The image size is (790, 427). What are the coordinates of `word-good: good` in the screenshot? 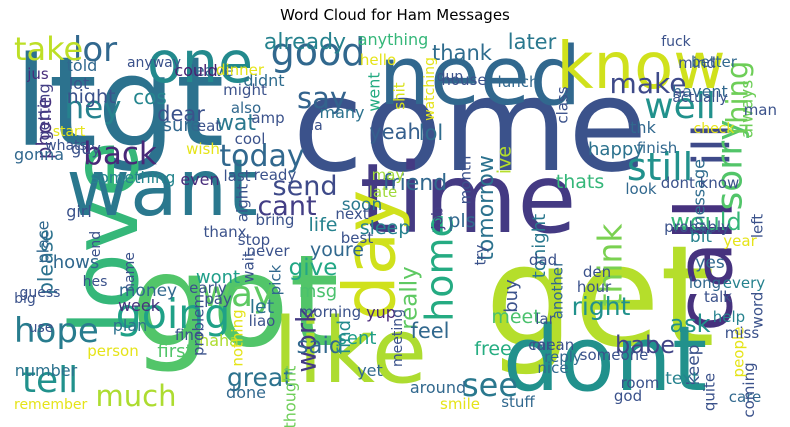 It's located at (318, 52).